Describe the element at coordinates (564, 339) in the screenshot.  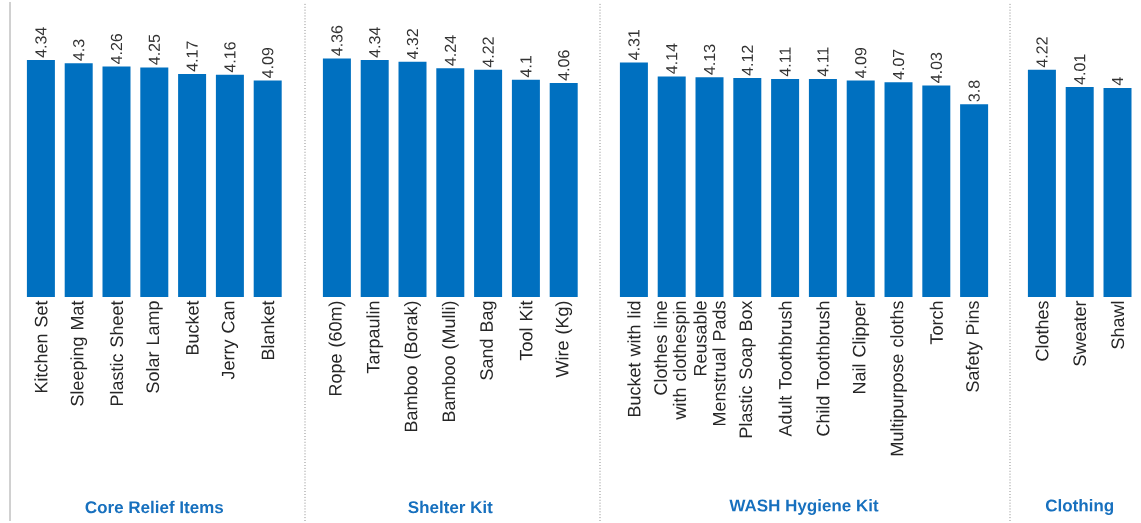
I see `x-tick-label: Wire (Kg)` at that location.